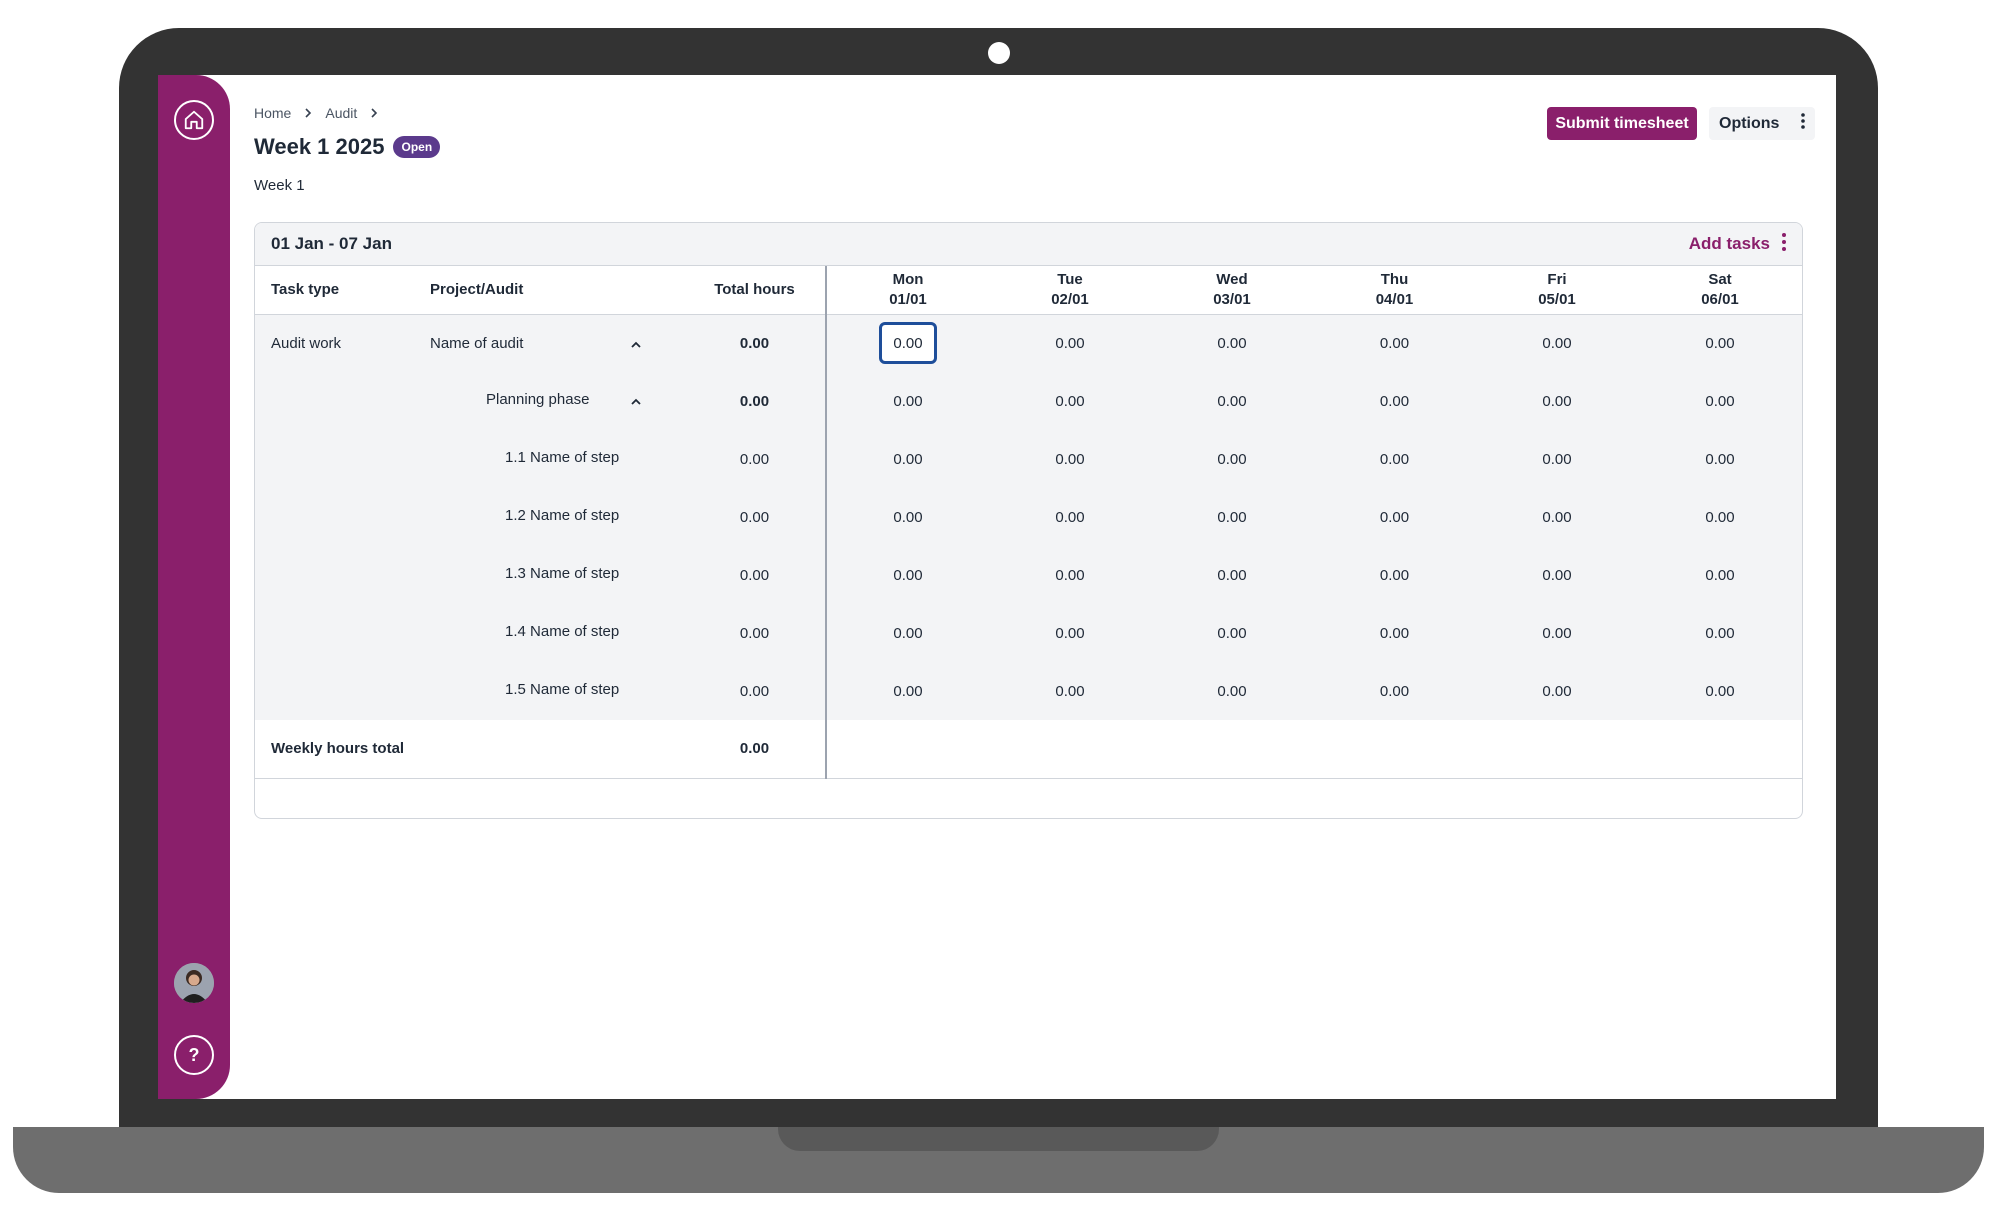  What do you see at coordinates (562, 457) in the screenshot?
I see `step-label: 1.1 Name of step` at bounding box center [562, 457].